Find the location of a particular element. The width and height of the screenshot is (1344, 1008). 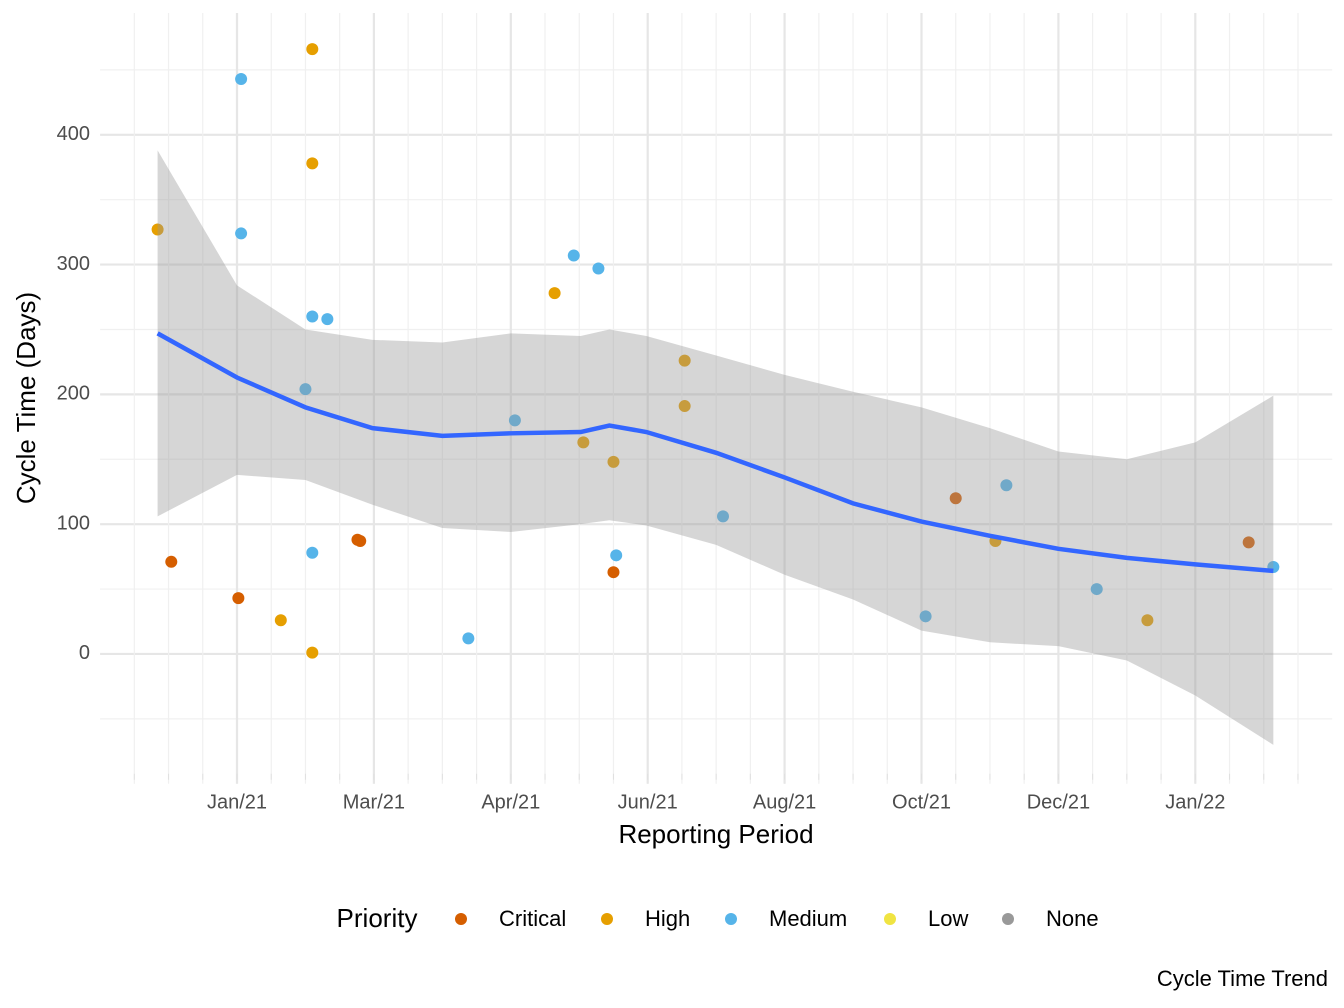

y-axis-title: Cycle Time (Days) is located at coordinates (26, 398).